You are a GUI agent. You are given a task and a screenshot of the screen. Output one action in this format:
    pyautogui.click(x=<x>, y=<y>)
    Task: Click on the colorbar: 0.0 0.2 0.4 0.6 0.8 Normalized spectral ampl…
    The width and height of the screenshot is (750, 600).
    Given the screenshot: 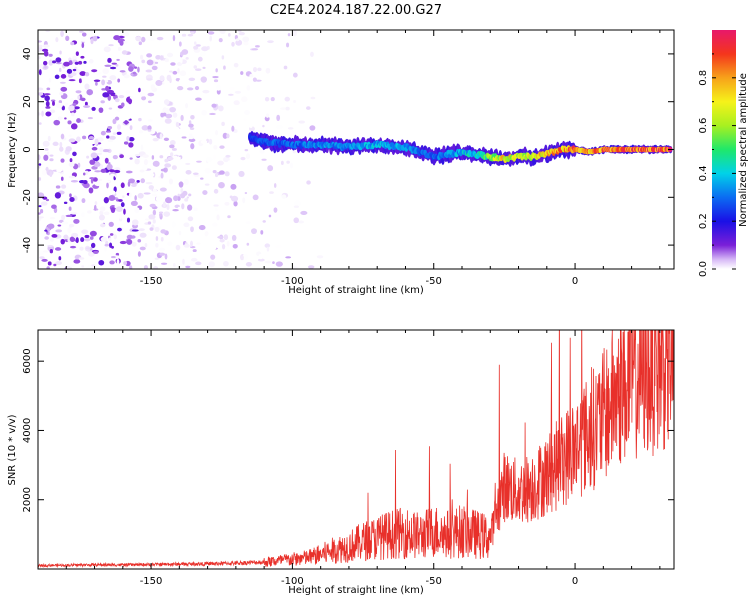 What is the action you would take?
    pyautogui.click(x=723, y=153)
    